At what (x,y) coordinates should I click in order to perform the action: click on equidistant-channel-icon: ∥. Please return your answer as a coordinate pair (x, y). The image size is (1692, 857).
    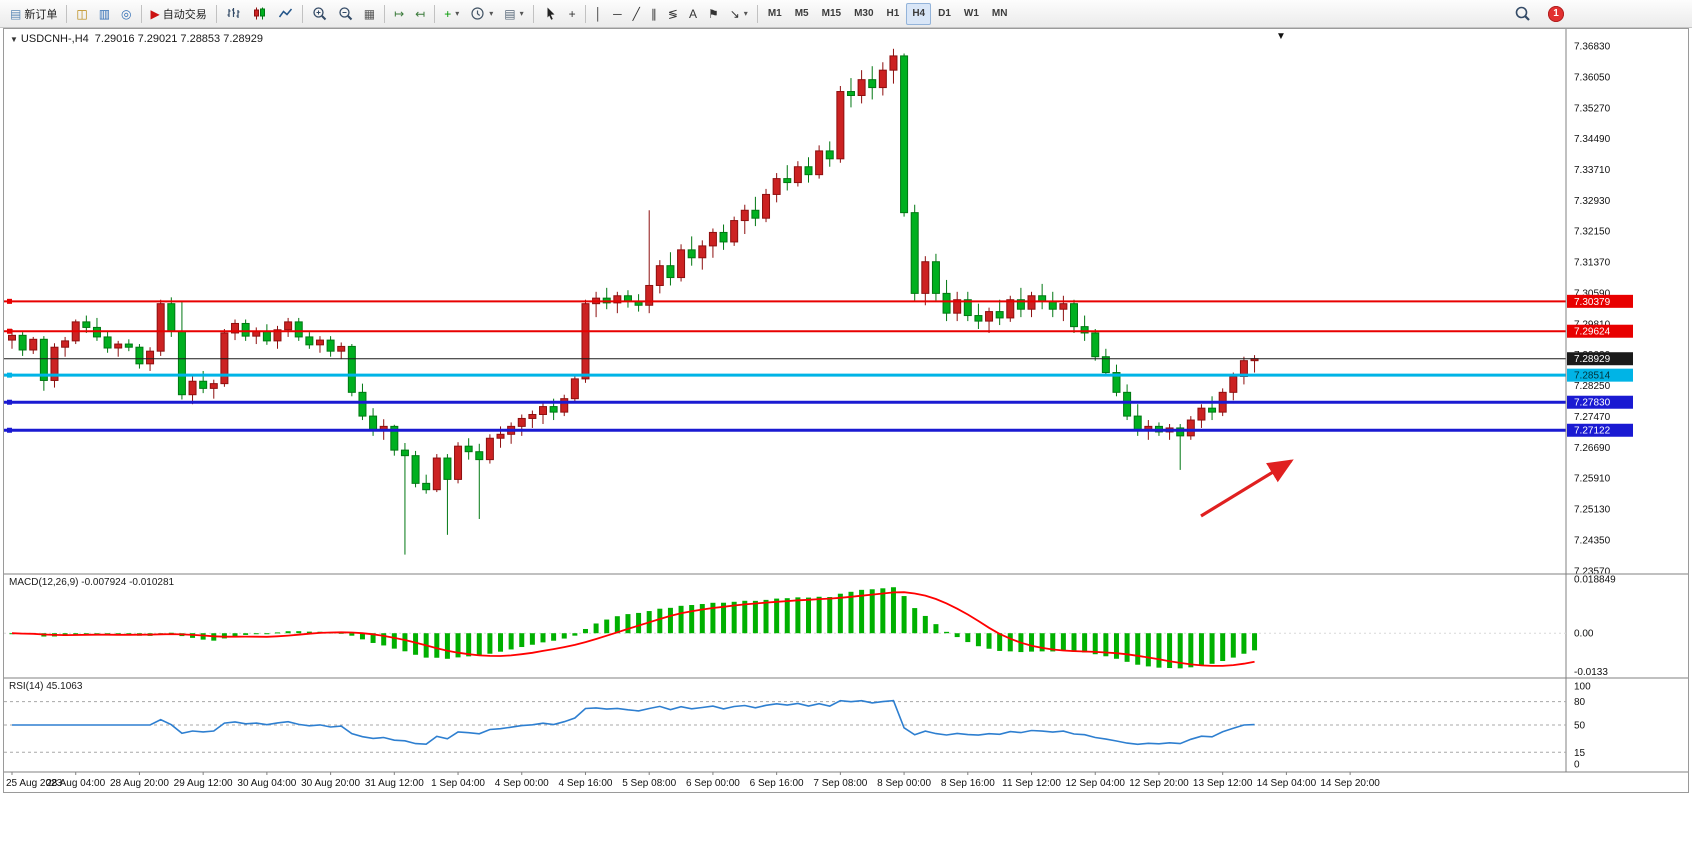
    Looking at the image, I should click on (653, 13).